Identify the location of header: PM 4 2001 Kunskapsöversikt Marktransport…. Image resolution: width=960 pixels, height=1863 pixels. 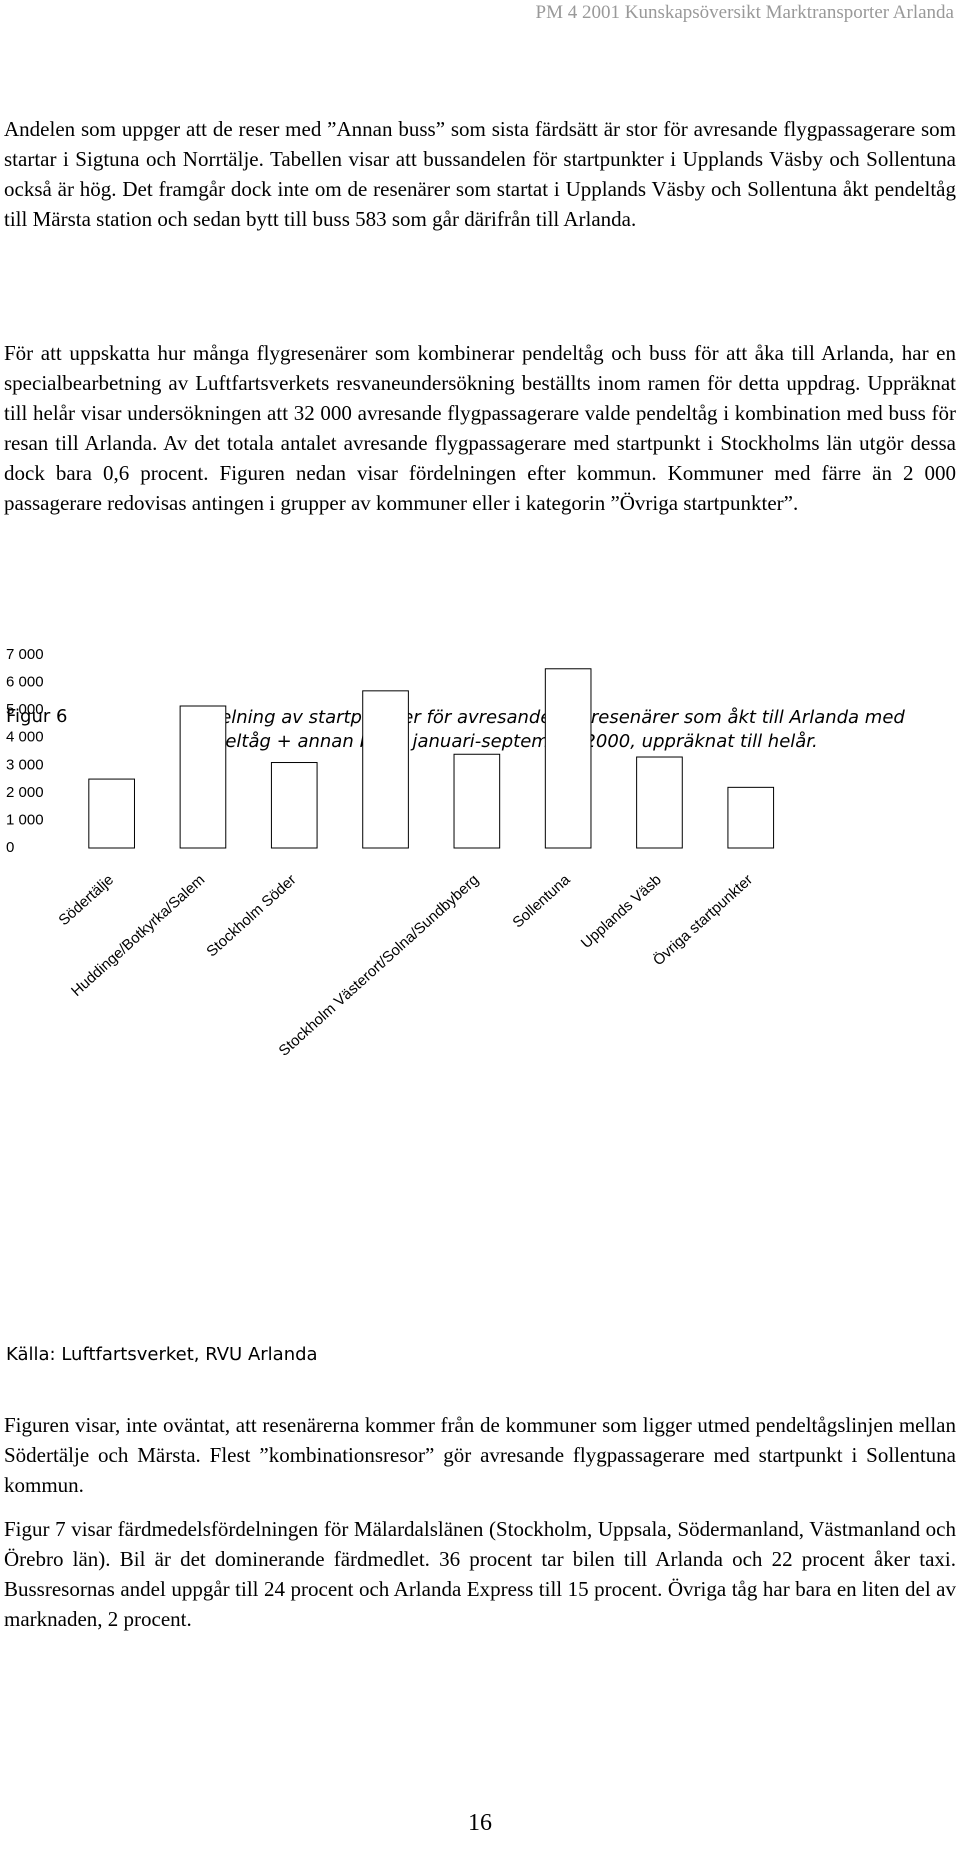
(744, 12).